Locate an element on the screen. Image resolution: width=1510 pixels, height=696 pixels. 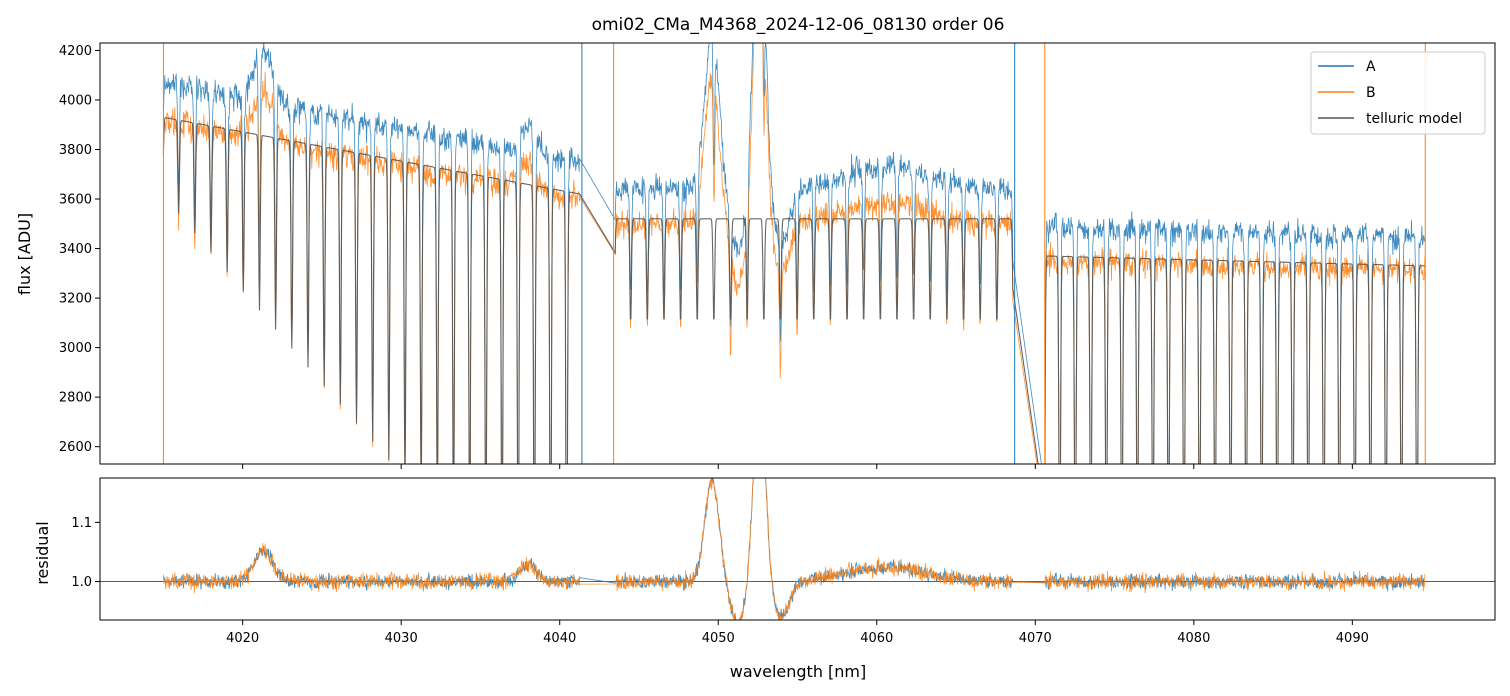
top-y-axis: 2600 2800 3000 3200 3400 3600 3800 4000 4200 is located at coordinates (79, 249).